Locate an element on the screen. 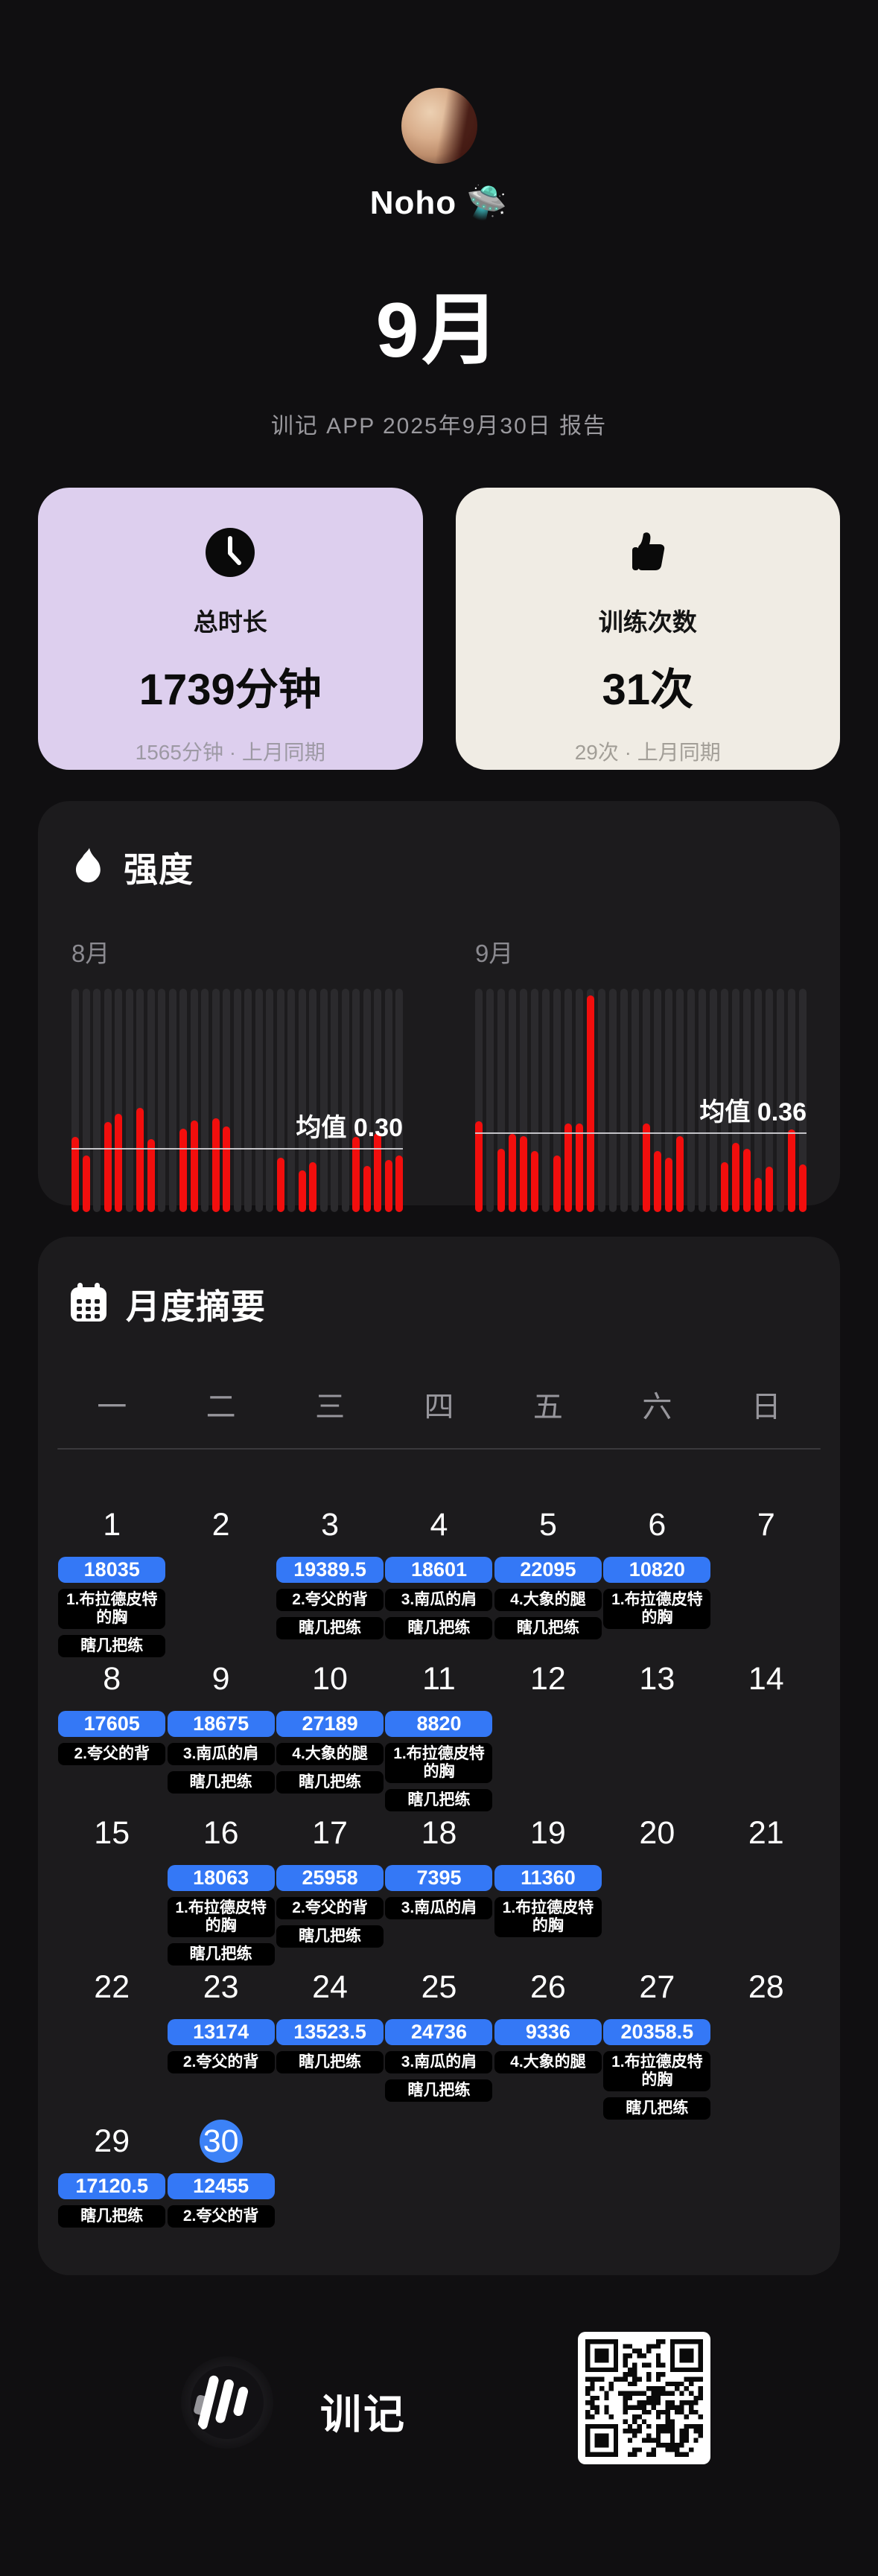 This screenshot has height=2576, width=878. weekday-label: 六 is located at coordinates (657, 1407).